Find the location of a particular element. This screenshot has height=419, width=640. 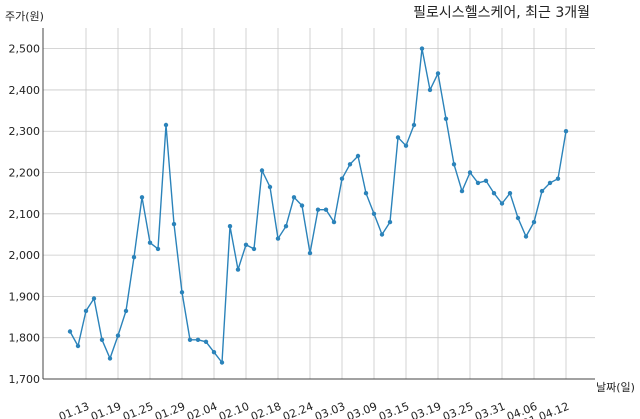

y-tick-label: 2,000 is located at coordinates (25, 255).